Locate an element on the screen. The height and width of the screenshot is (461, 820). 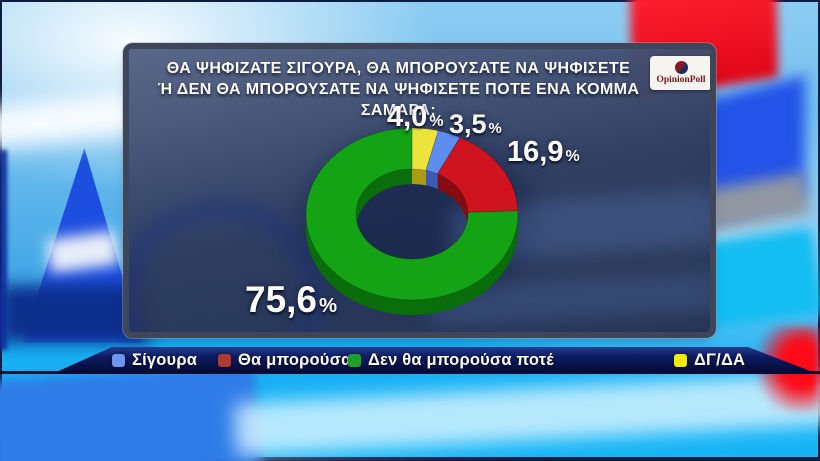
legend-swatch-red is located at coordinates (224, 360).